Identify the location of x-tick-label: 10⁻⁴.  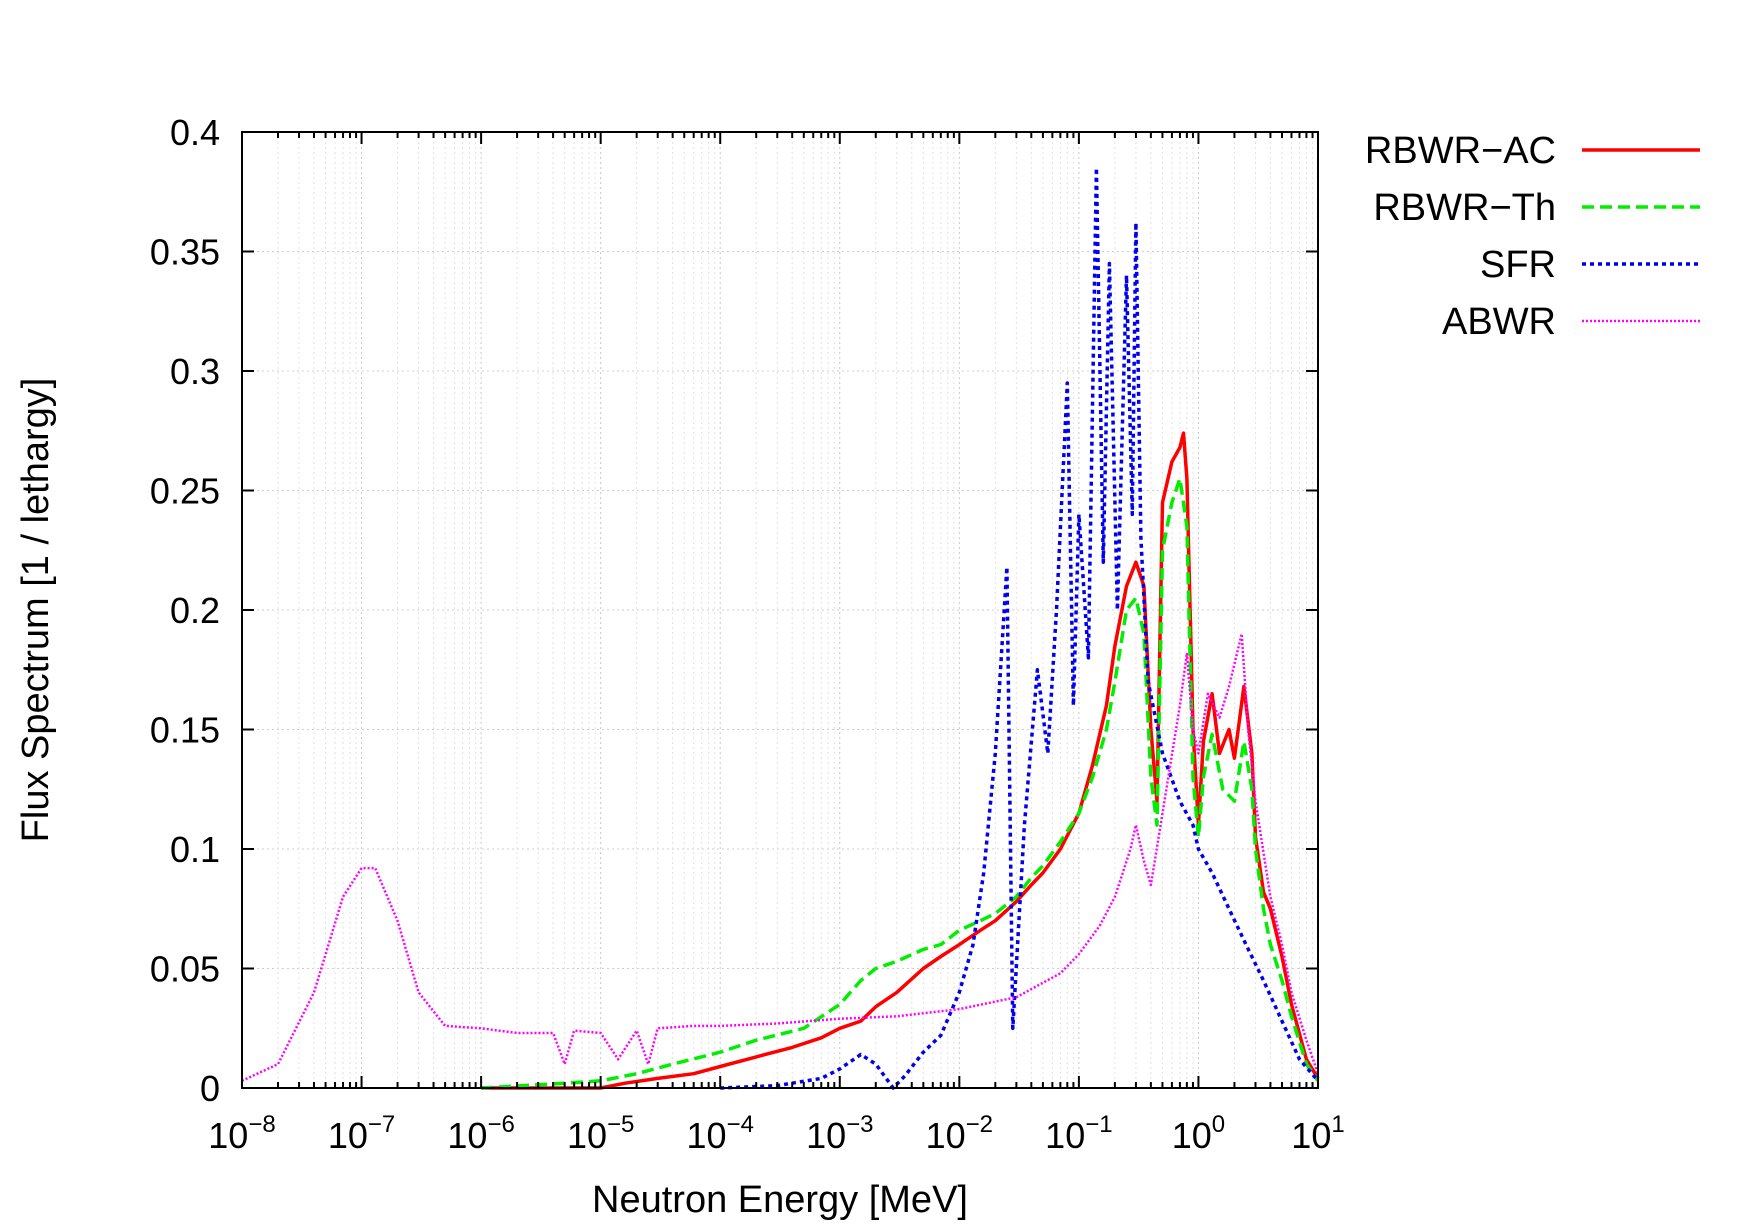
(720, 1133).